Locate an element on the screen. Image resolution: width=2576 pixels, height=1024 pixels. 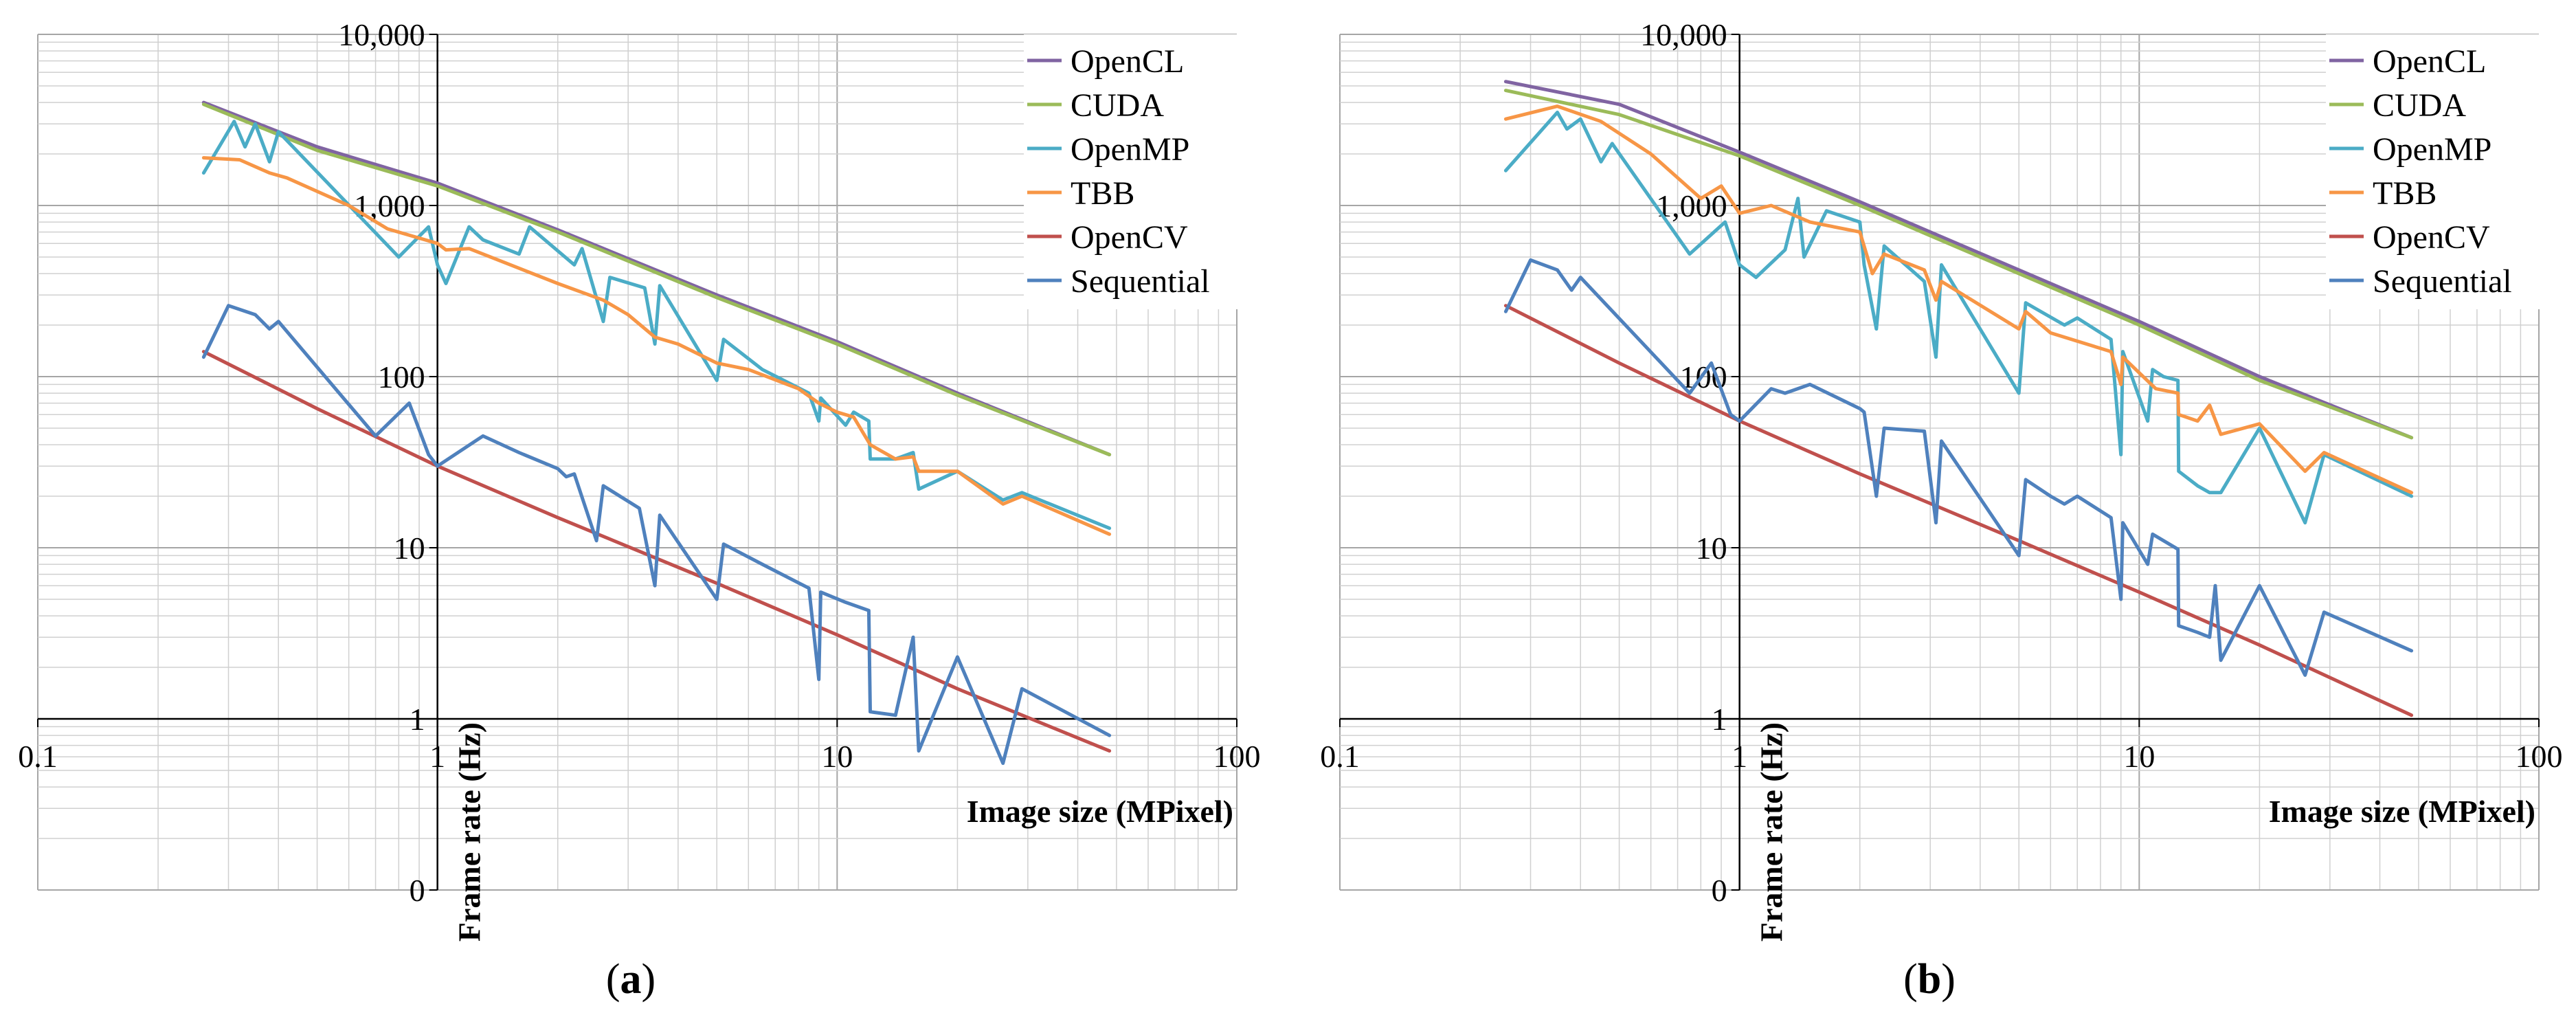
series-line-sequential is located at coordinates (1958, 467).